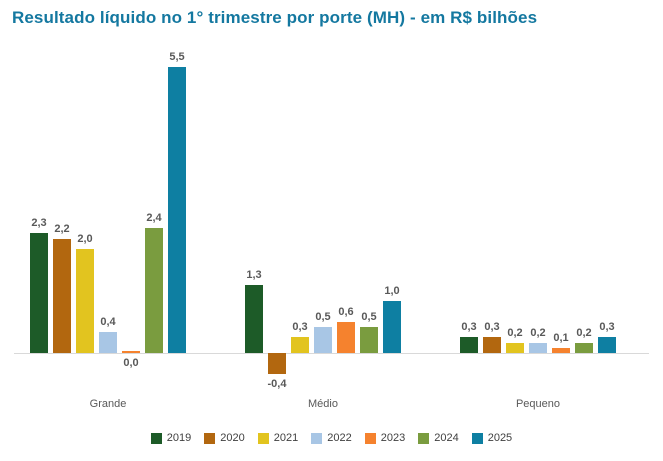  I want to click on bar-medio-2024, so click(369, 340).